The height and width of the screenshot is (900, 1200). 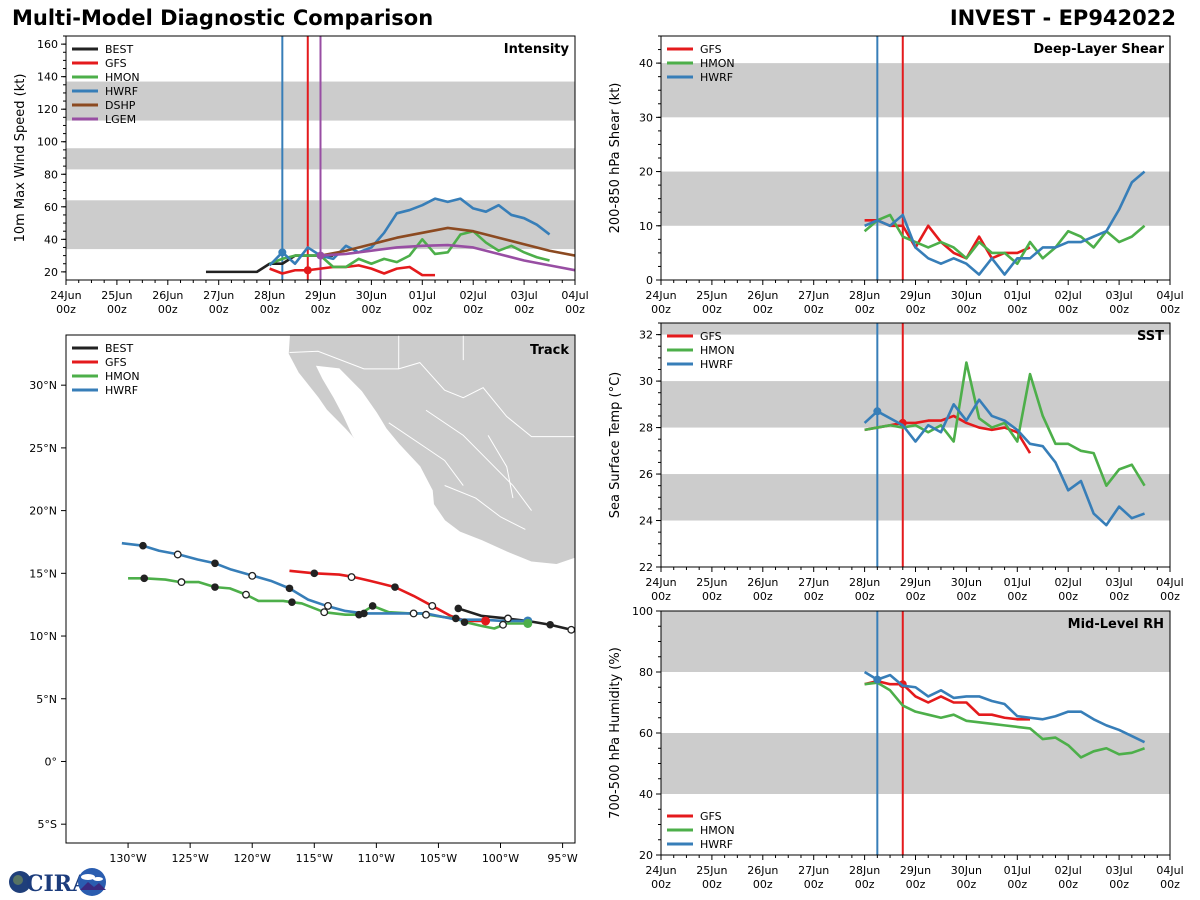 What do you see at coordinates (646, 672) in the screenshot?
I see `y-tick-label: 80` at bounding box center [646, 672].